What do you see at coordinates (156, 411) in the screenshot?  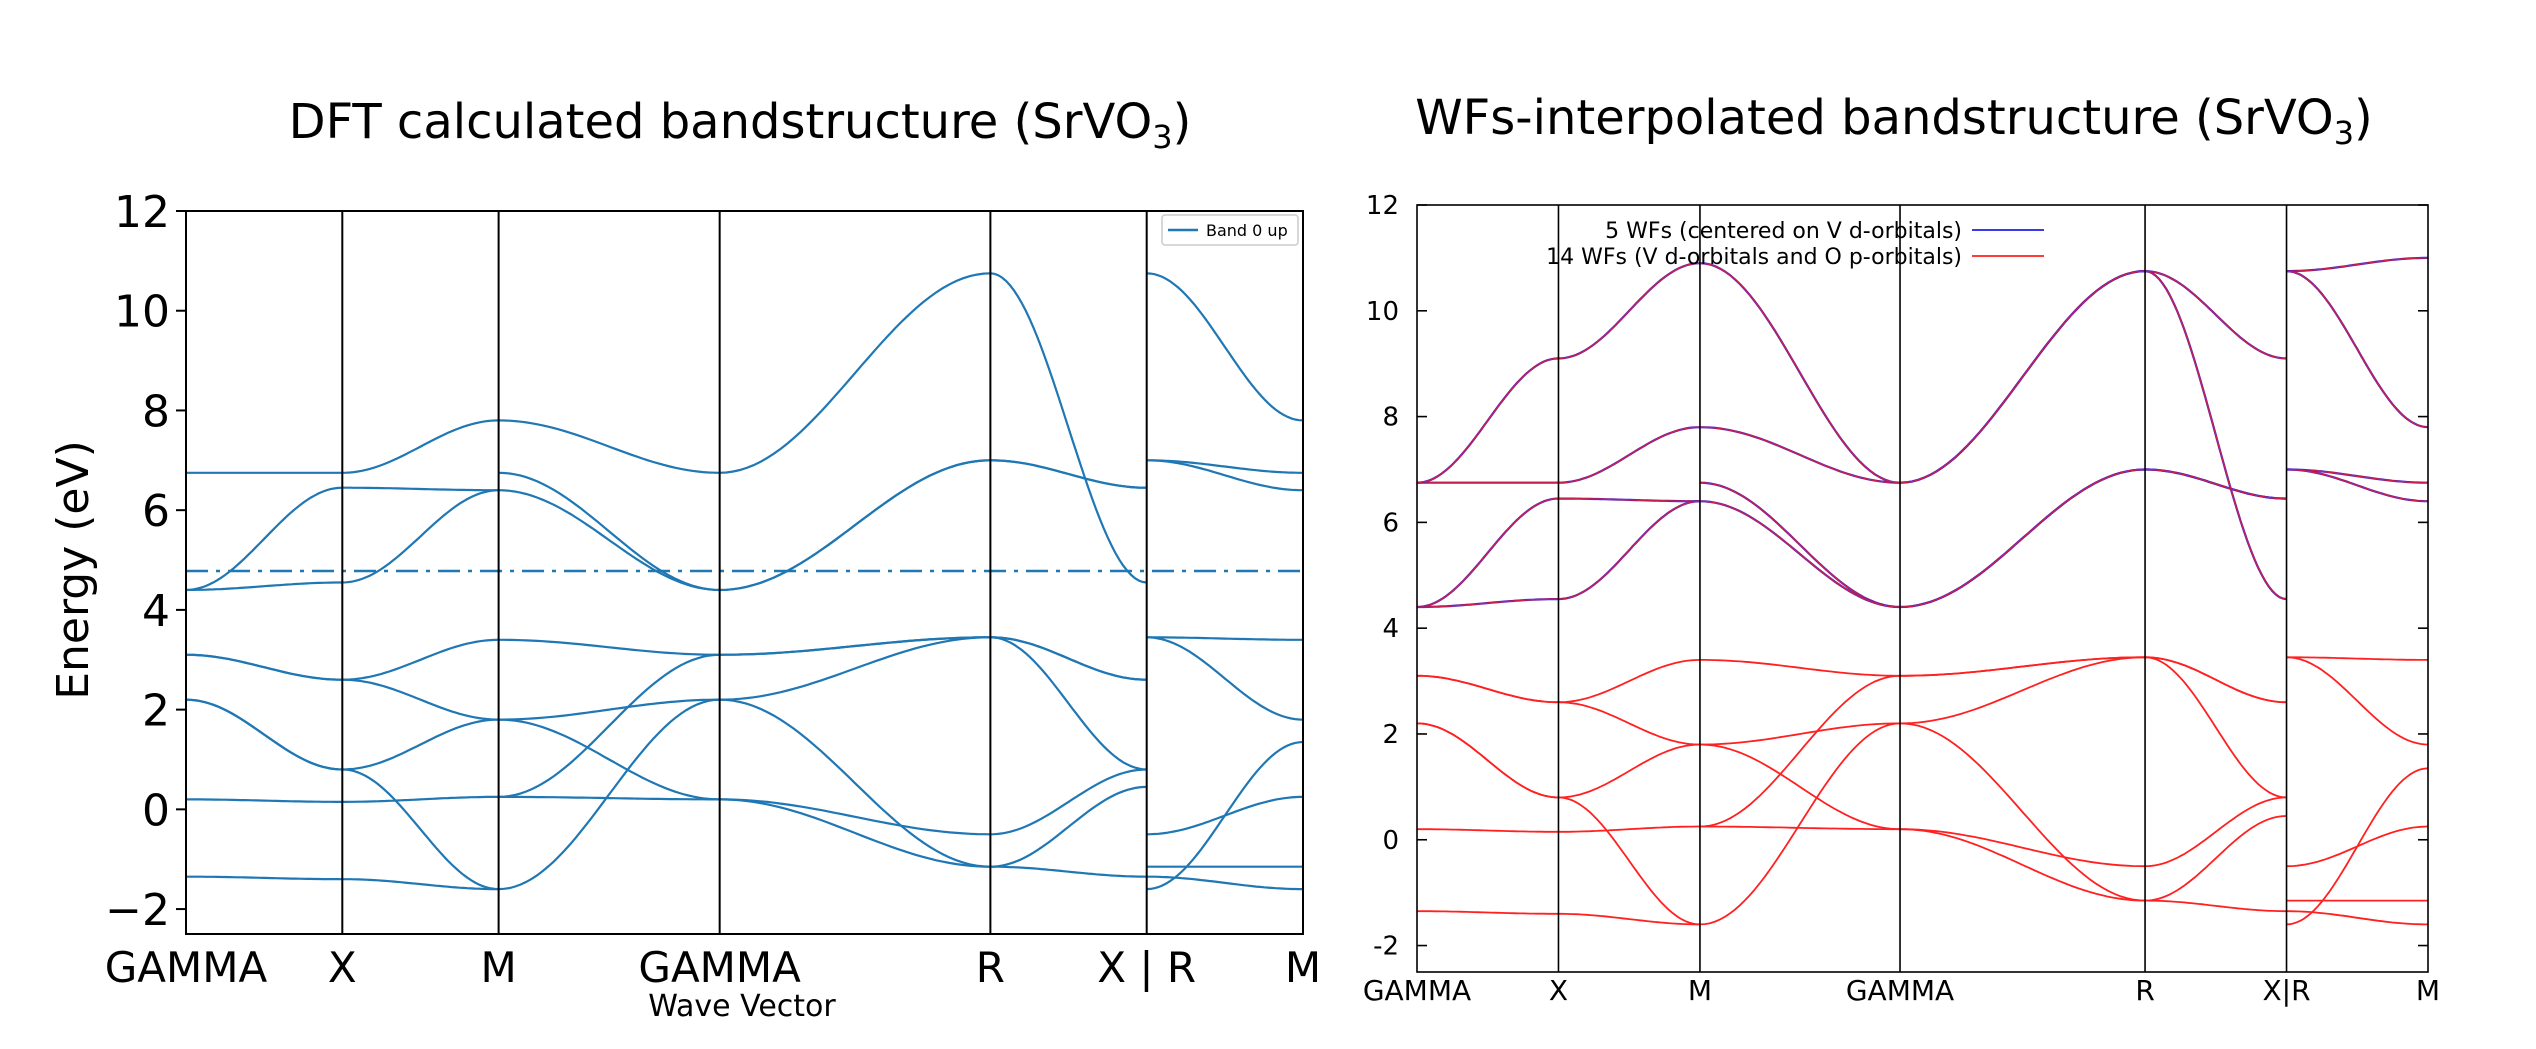 I see `dft-y-tick-label: 8` at bounding box center [156, 411].